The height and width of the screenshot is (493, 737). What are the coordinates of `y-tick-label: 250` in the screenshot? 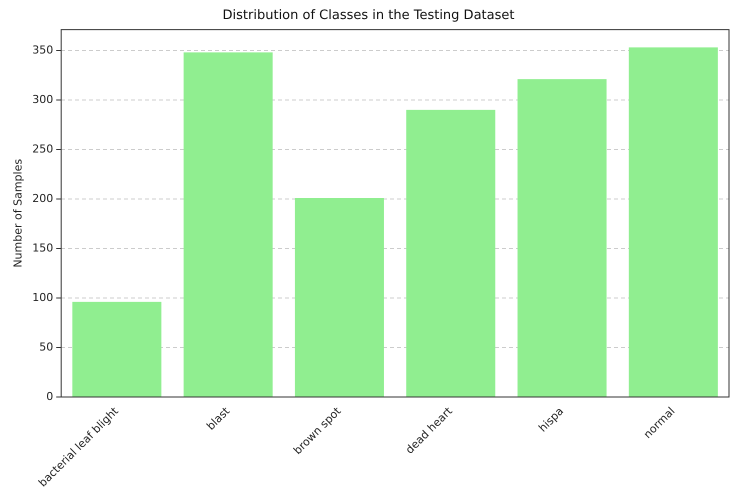 It's located at (43, 149).